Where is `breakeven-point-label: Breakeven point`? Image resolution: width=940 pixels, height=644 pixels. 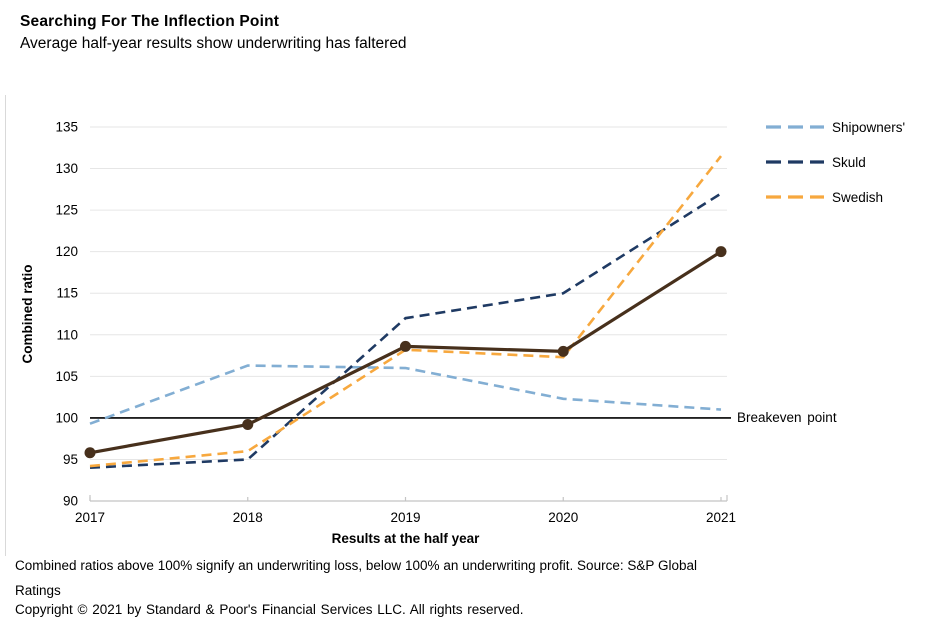
breakeven-point-label: Breakeven point is located at coordinates (787, 417).